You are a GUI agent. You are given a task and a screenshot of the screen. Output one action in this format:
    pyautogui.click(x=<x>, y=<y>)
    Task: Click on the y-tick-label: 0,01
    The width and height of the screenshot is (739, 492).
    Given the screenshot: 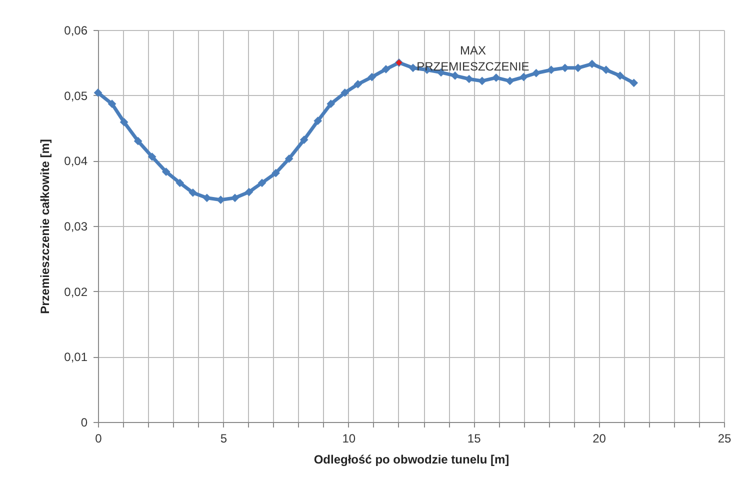 What is the action you would take?
    pyautogui.click(x=76, y=357)
    